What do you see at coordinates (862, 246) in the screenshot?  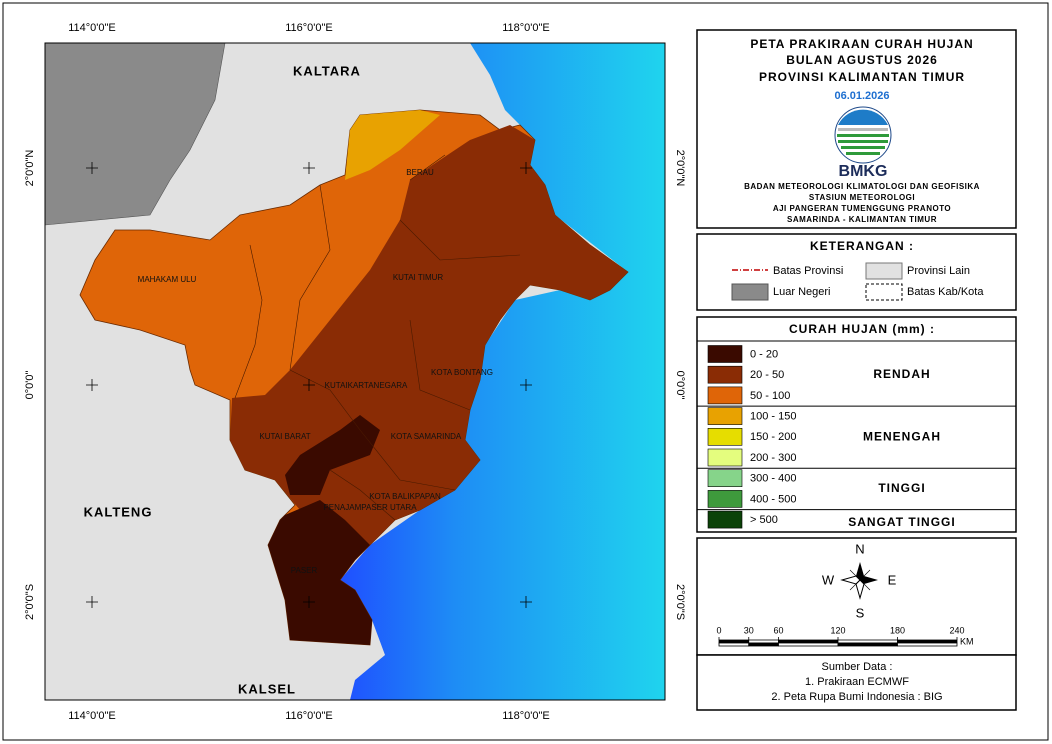 I see `keterangan-title: KETERANGAN :` at bounding box center [862, 246].